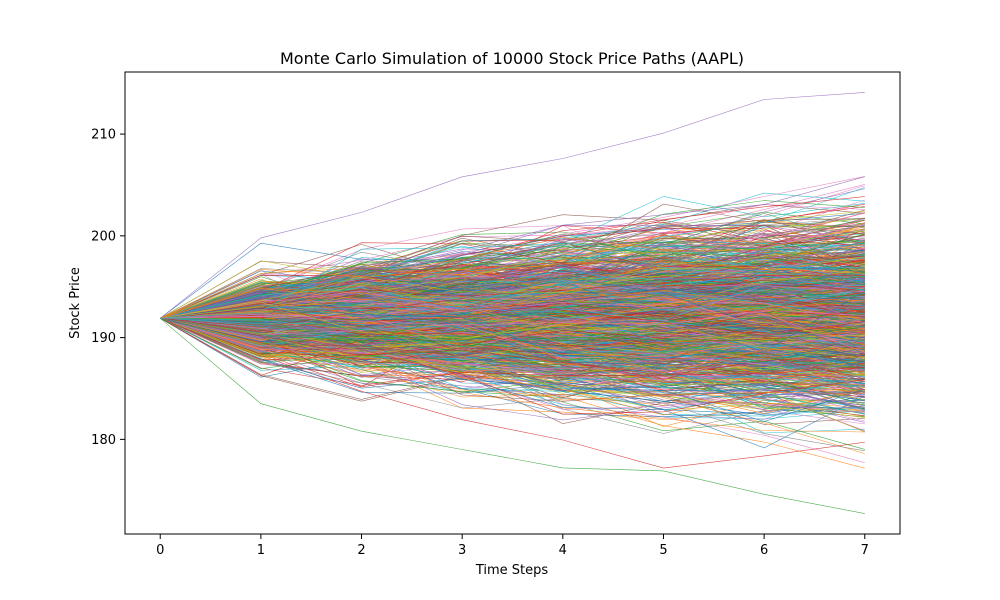 The width and height of the screenshot is (1000, 600). I want to click on y-tick-label: 190, so click(103, 338).